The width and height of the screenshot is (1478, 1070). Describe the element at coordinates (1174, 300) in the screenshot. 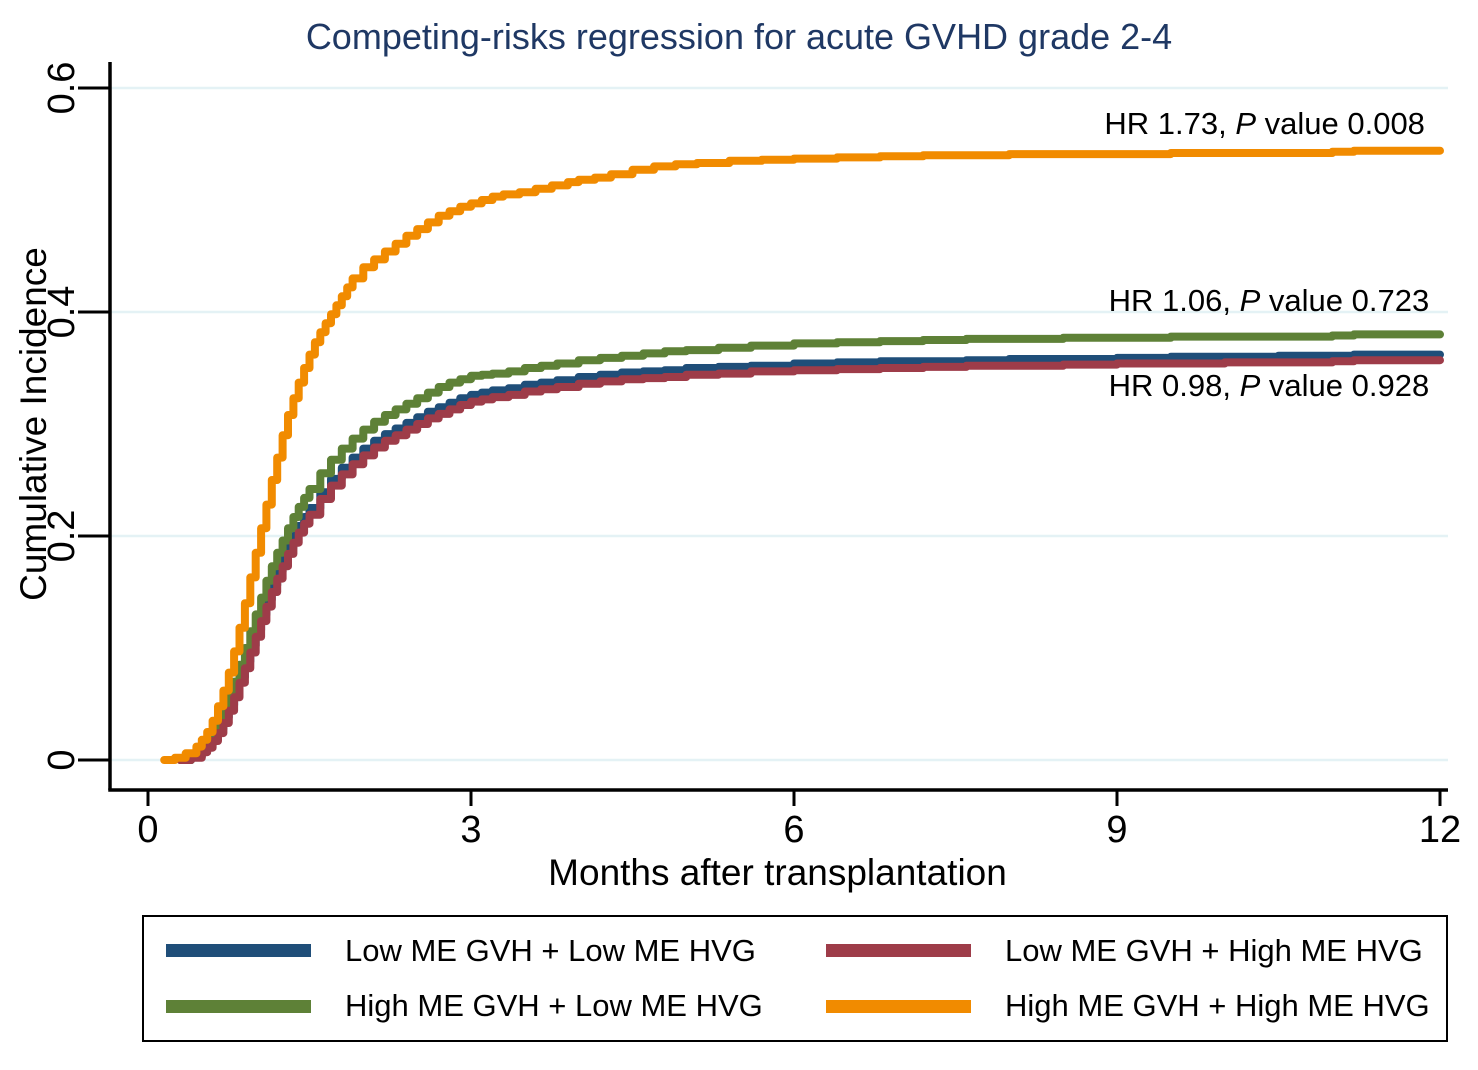

I see `annotation-text: HR 1.06,` at that location.